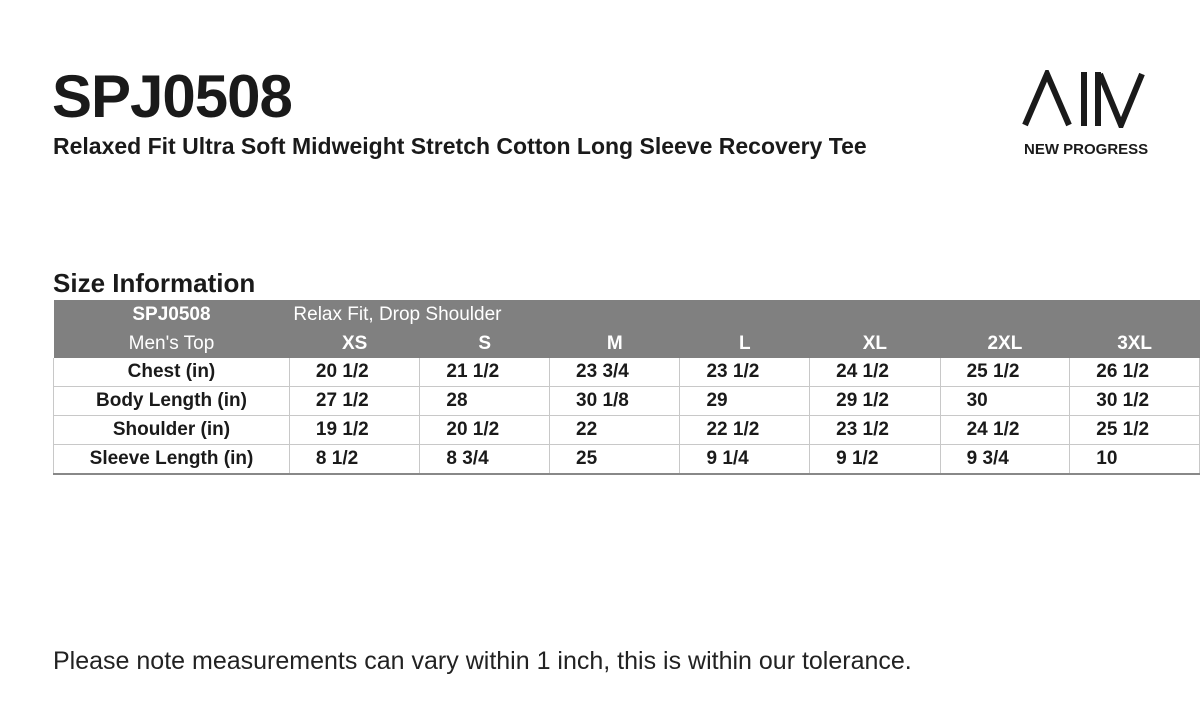  What do you see at coordinates (171, 401) in the screenshot?
I see `row-header: Body Length (in)` at bounding box center [171, 401].